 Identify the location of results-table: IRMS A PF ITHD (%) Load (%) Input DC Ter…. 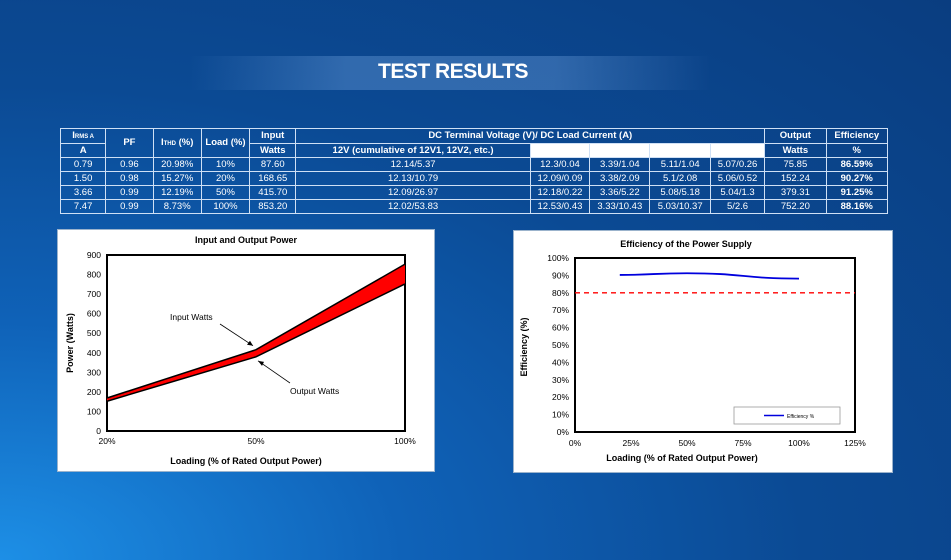
(474, 171).